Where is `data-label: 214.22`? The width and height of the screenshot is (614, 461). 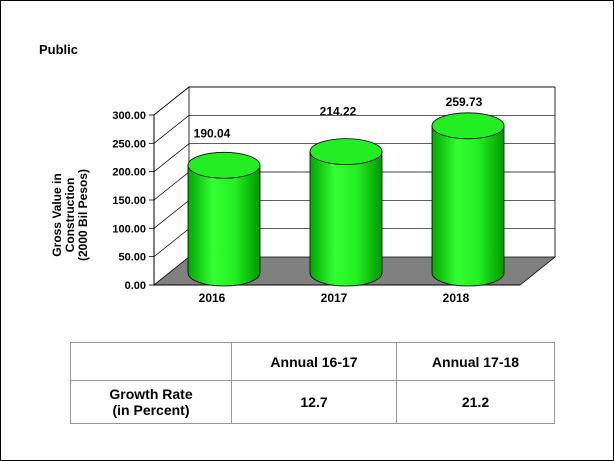 data-label: 214.22 is located at coordinates (338, 112).